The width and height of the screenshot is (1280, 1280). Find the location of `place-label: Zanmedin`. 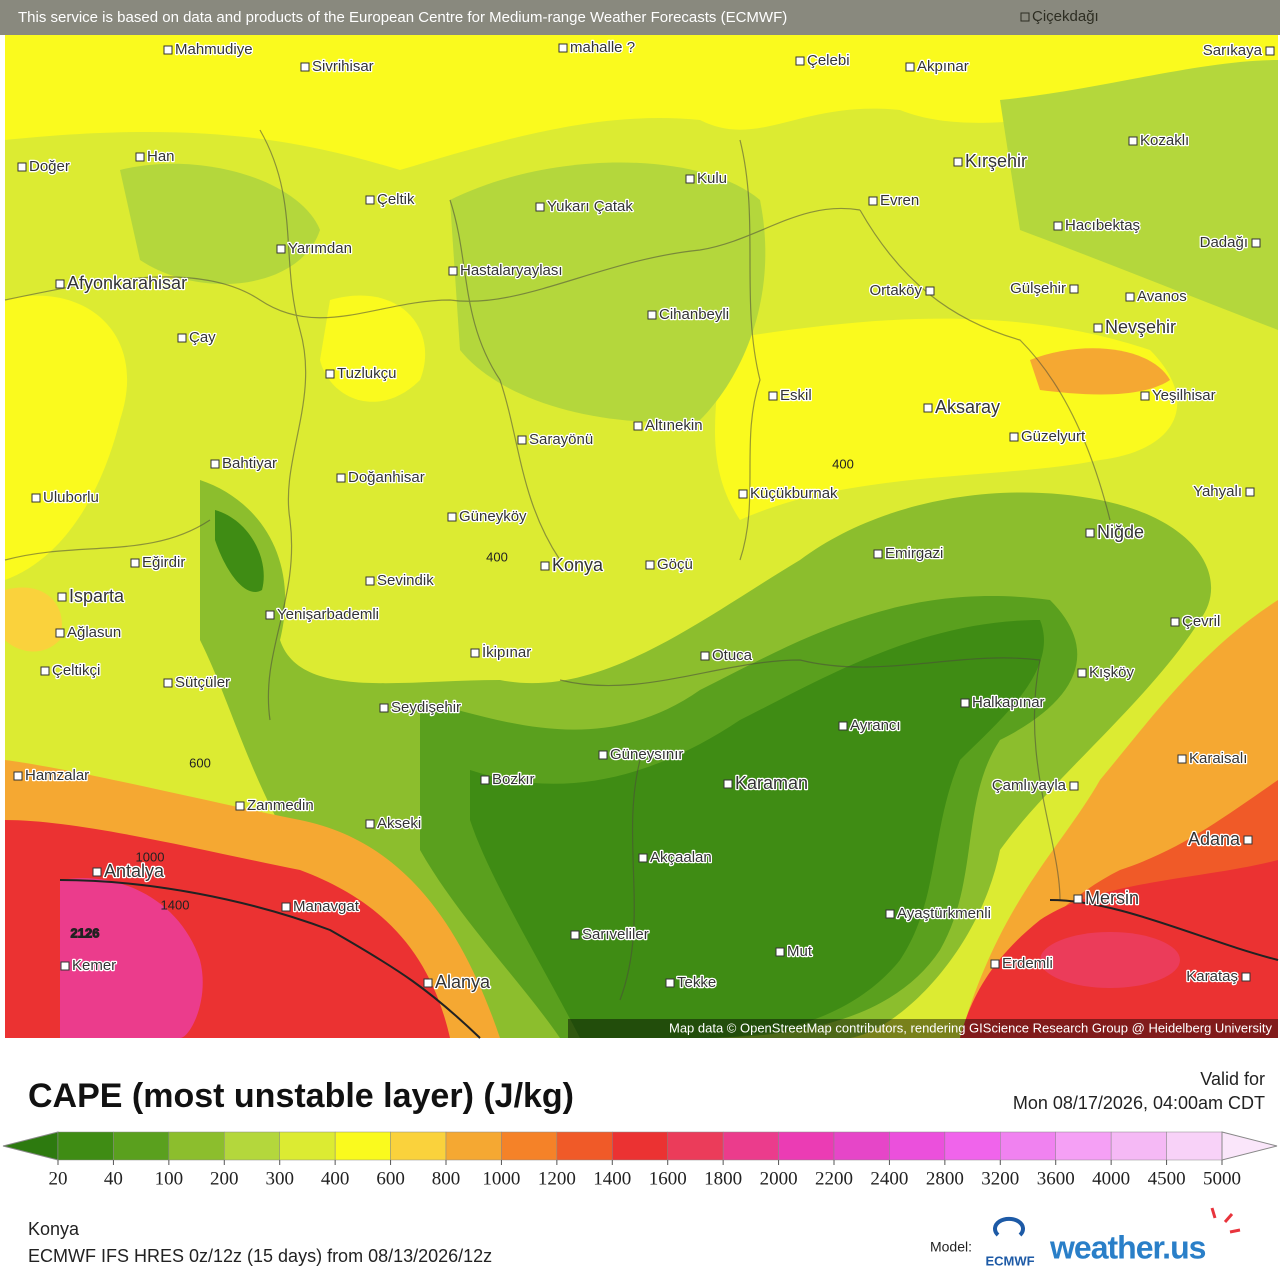

place-label: Zanmedin is located at coordinates (280, 805).